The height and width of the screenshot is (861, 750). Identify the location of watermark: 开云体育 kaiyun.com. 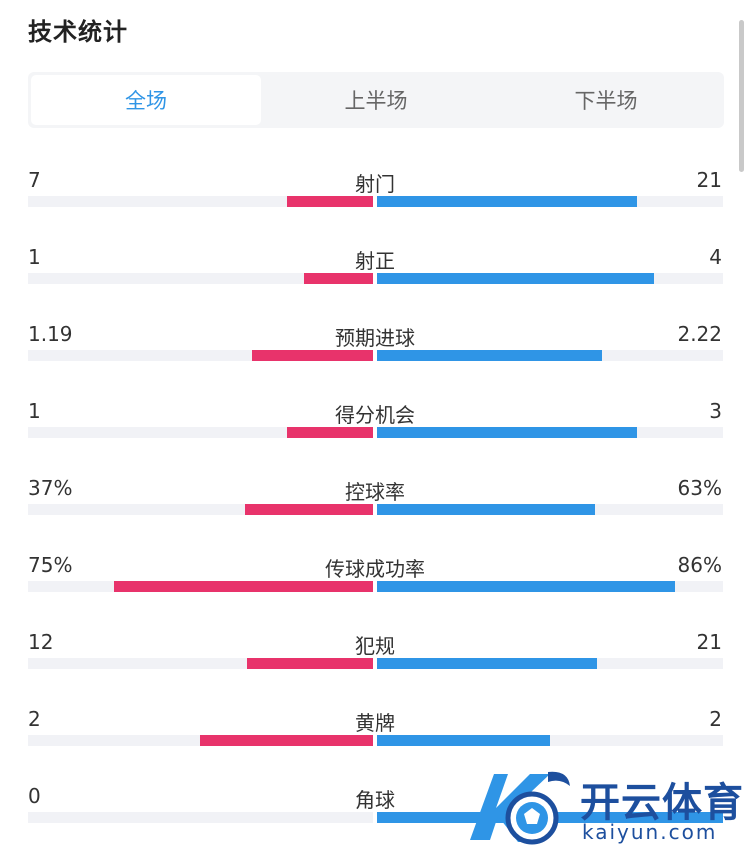
(605, 808).